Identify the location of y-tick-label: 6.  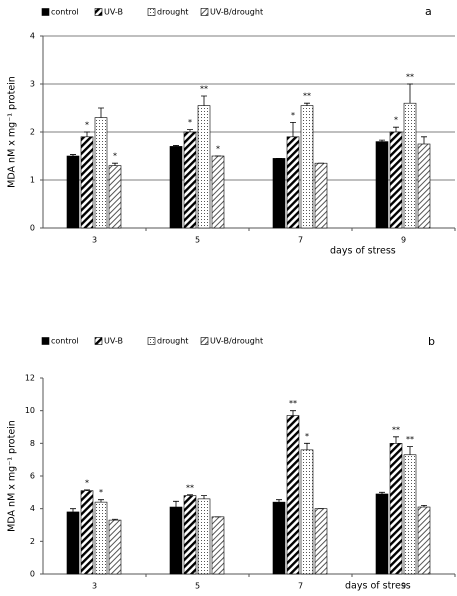
(32, 476).